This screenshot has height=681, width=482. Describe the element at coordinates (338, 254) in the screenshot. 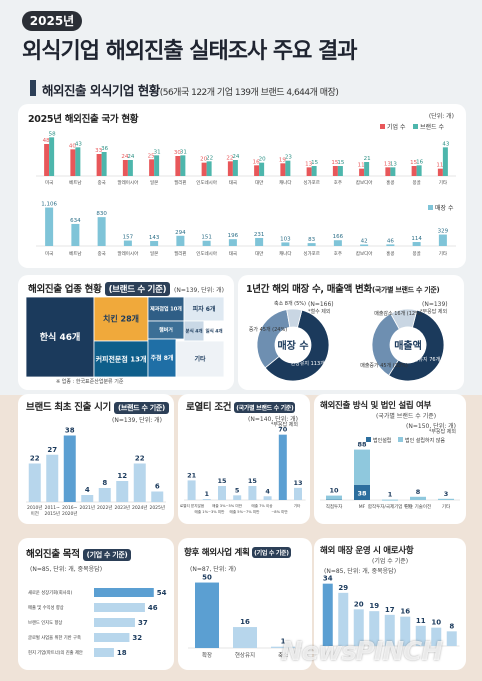

I see `store-country-label: 호주` at that location.